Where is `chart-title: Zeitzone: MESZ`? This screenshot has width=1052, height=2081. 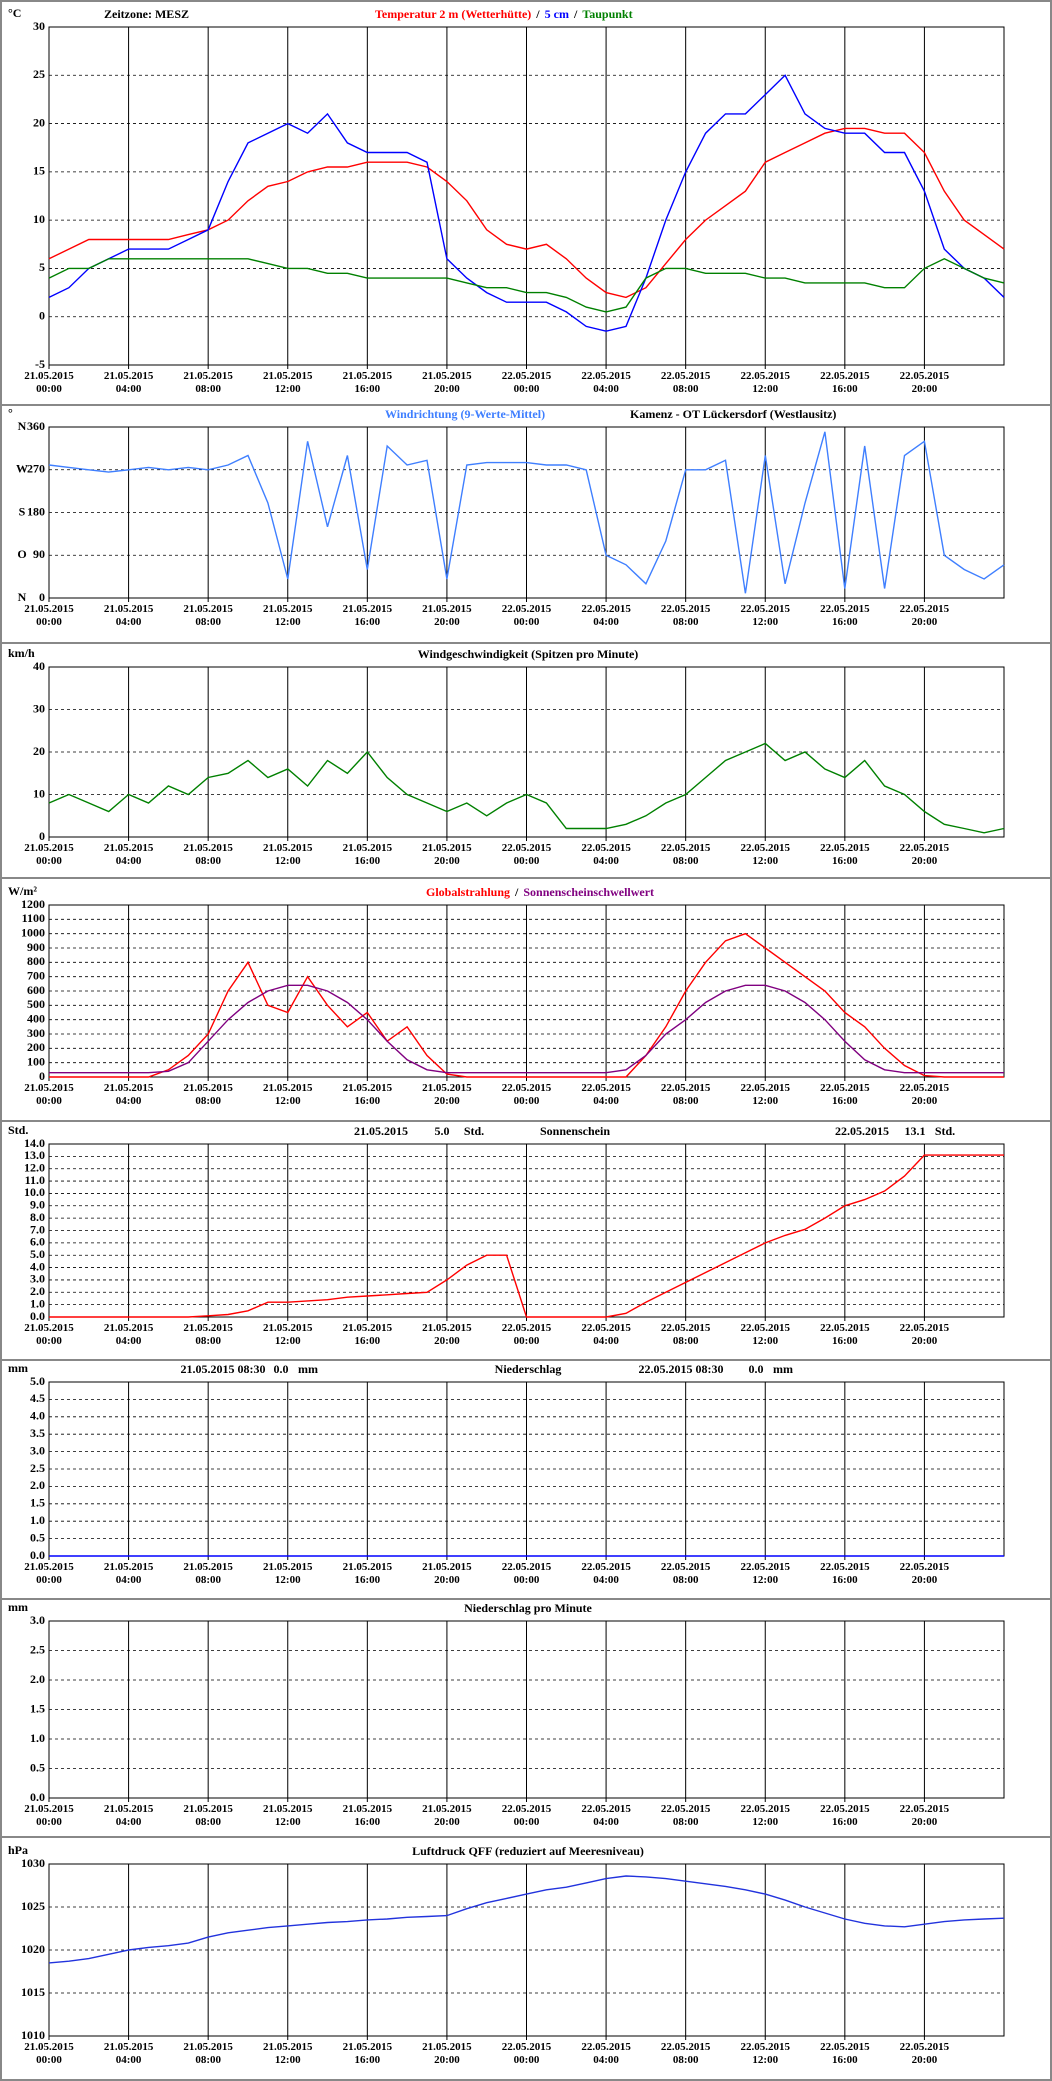 chart-title: Zeitzone: MESZ is located at coordinates (146, 14).